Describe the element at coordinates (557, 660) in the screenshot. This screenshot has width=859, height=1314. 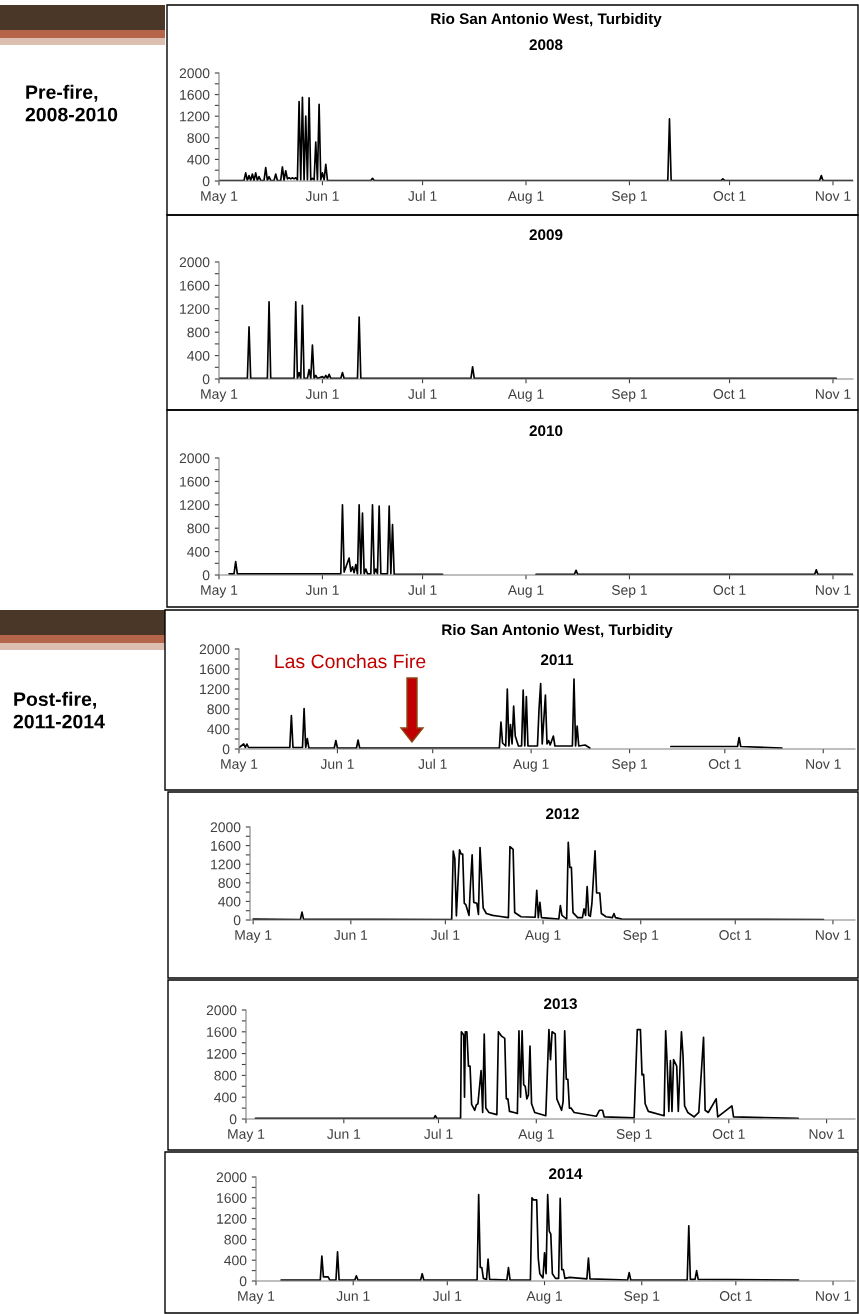
I see `chart-subtitle: 2011` at that location.